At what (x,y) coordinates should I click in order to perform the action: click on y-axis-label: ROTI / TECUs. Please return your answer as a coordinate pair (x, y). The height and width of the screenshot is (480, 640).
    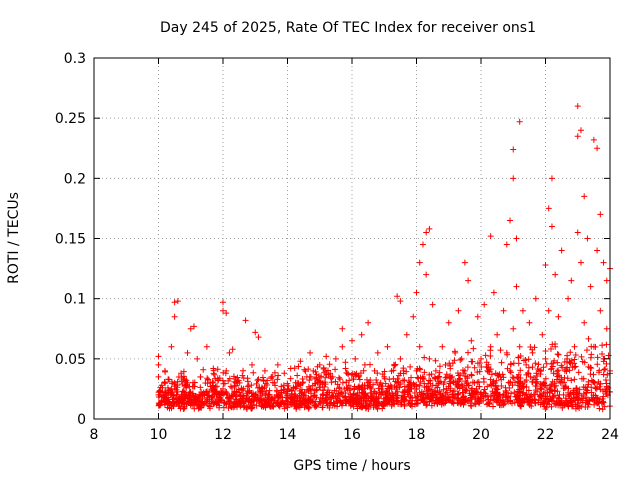
    Looking at the image, I should click on (14, 238).